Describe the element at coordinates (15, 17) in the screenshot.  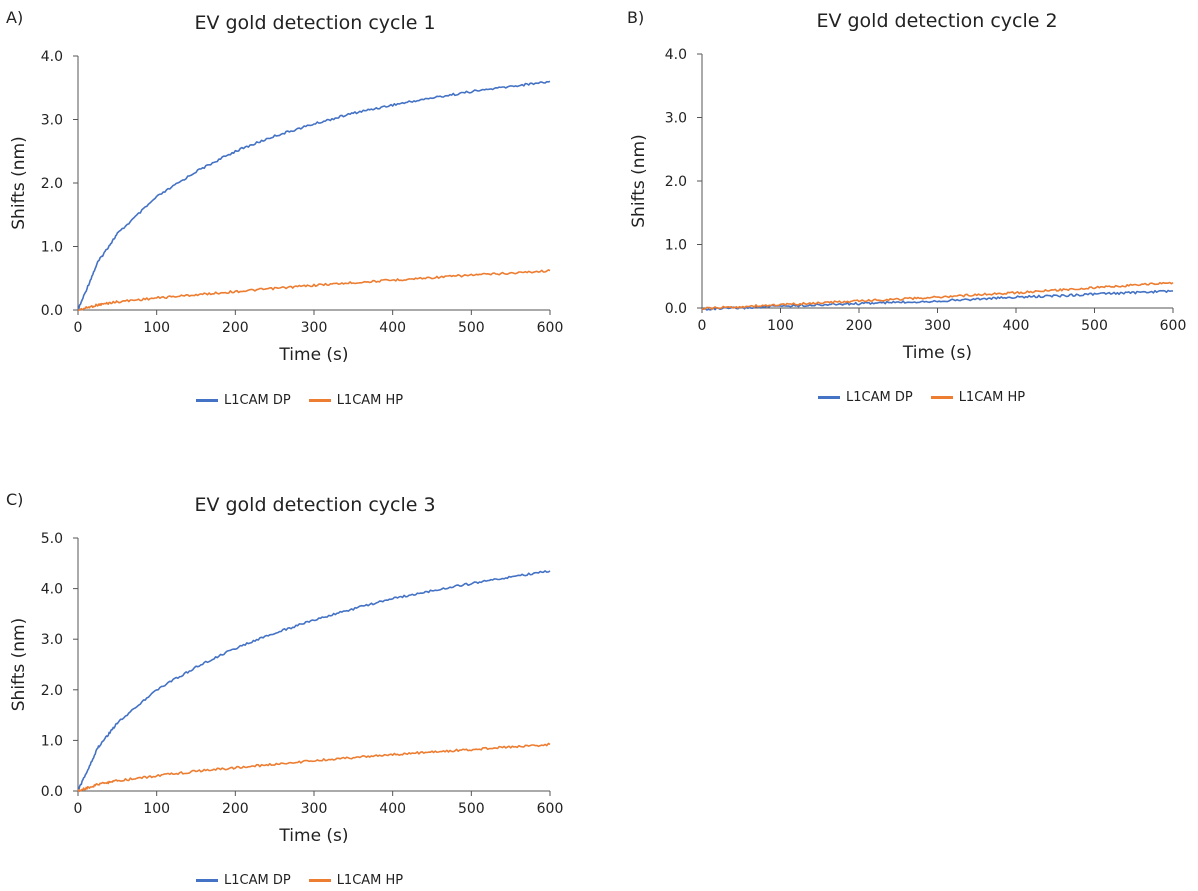
I see `panel-label-a: A)` at that location.